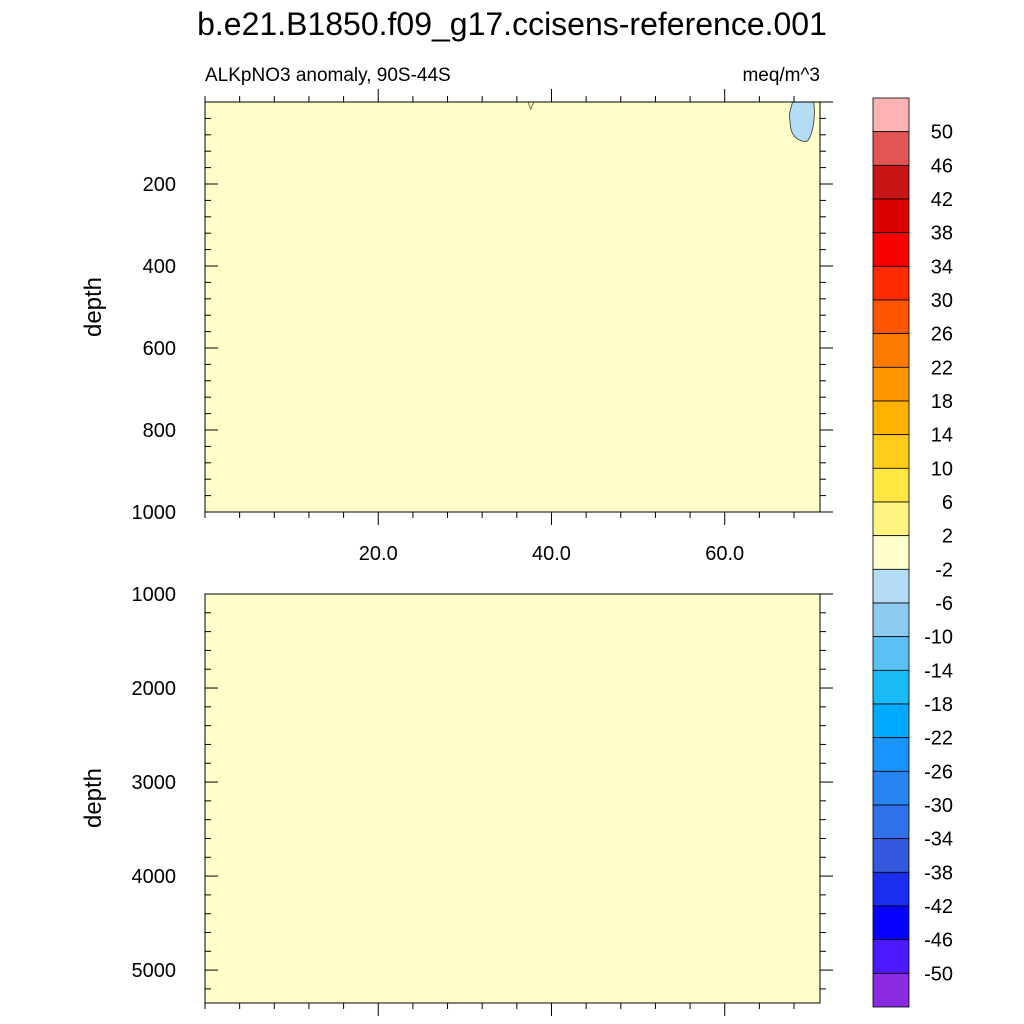 The image size is (1024, 1024). I want to click on colorbar-label: 6, so click(947, 503).